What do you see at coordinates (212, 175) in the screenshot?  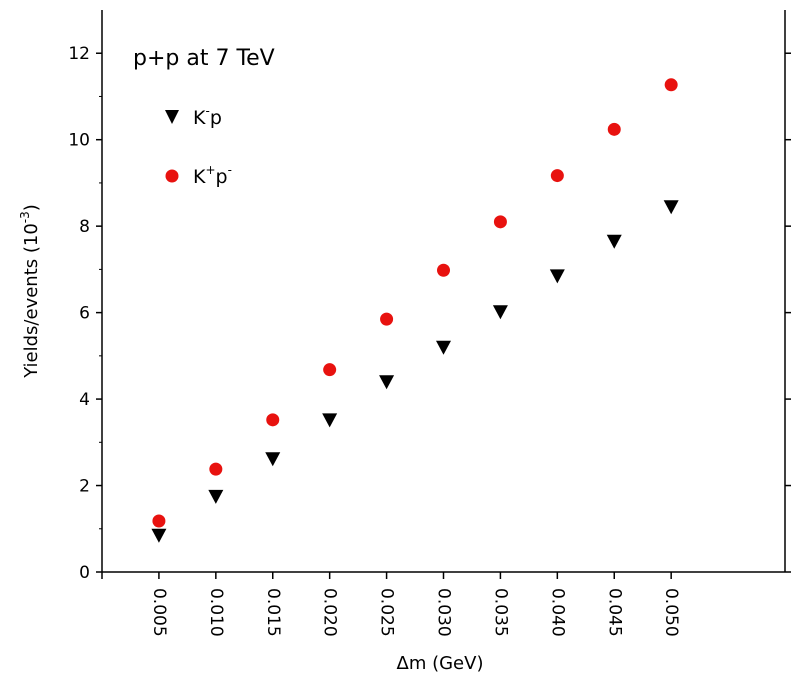 I see `legend-label-kplus-pminus: K+p-` at bounding box center [212, 175].